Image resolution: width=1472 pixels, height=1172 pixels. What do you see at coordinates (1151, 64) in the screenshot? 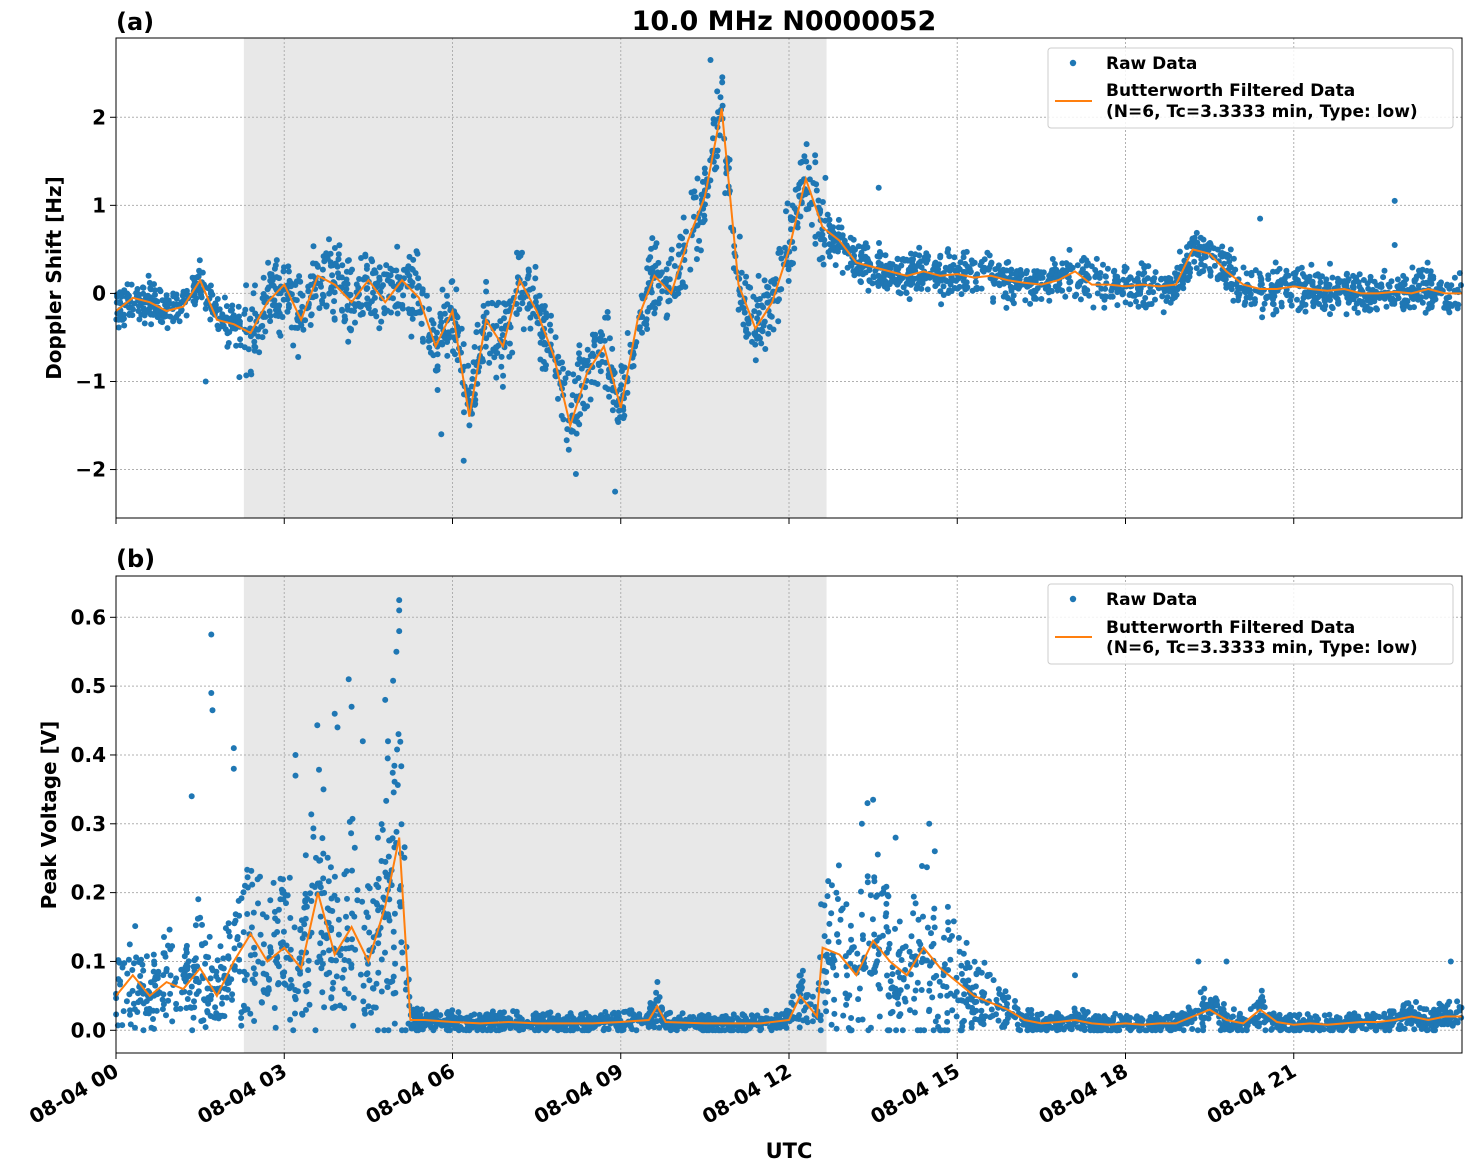
I see `panel-a-legend-raw: Raw Data` at bounding box center [1151, 64].